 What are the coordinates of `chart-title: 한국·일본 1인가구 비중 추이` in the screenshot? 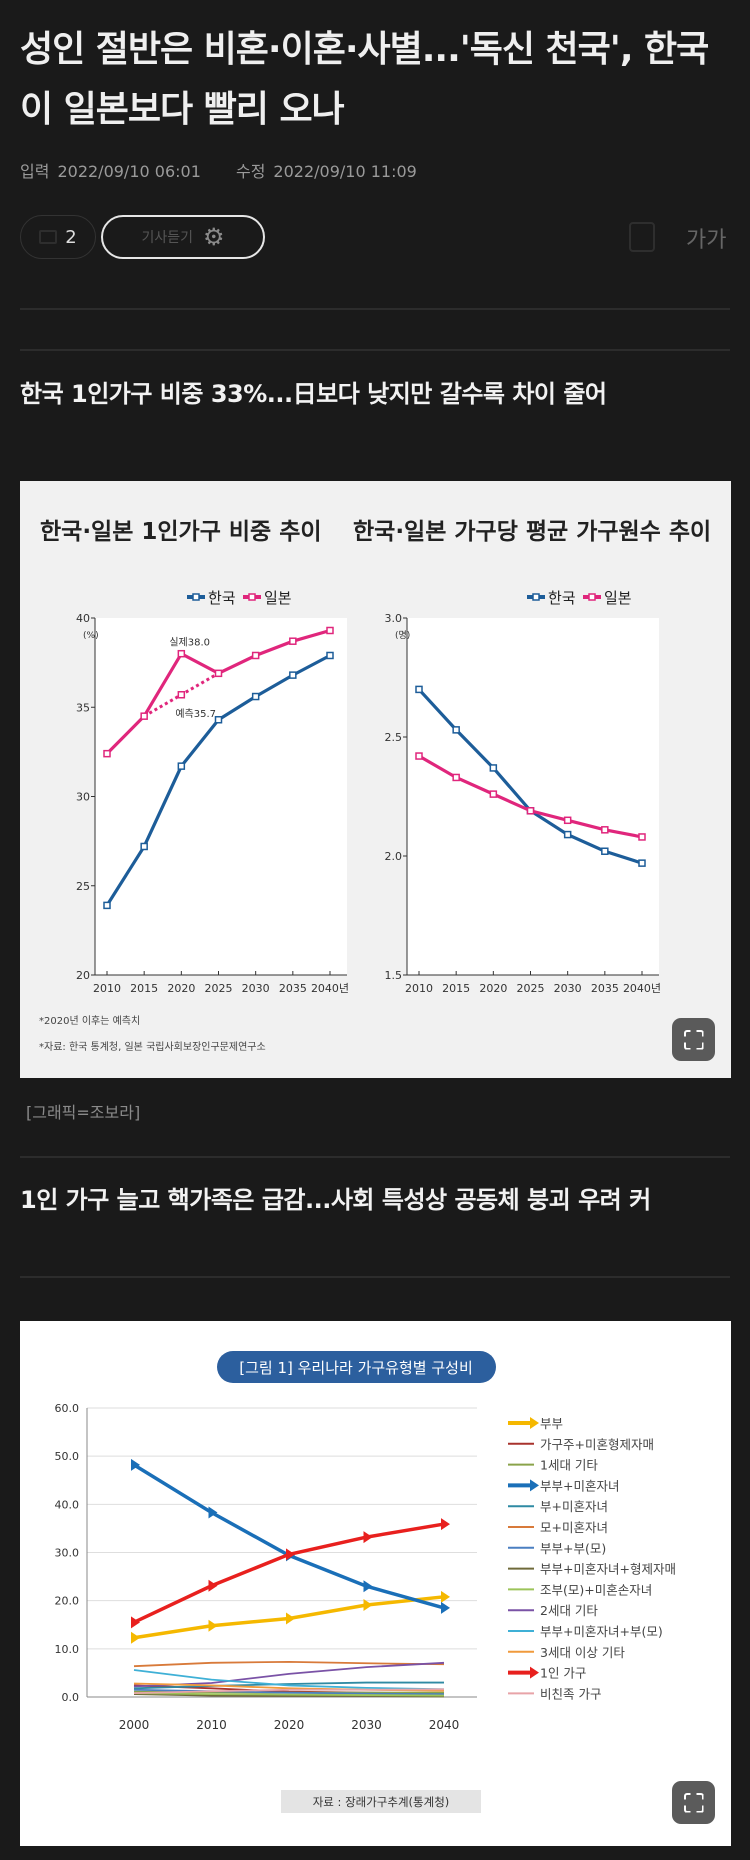 It's located at (181, 532).